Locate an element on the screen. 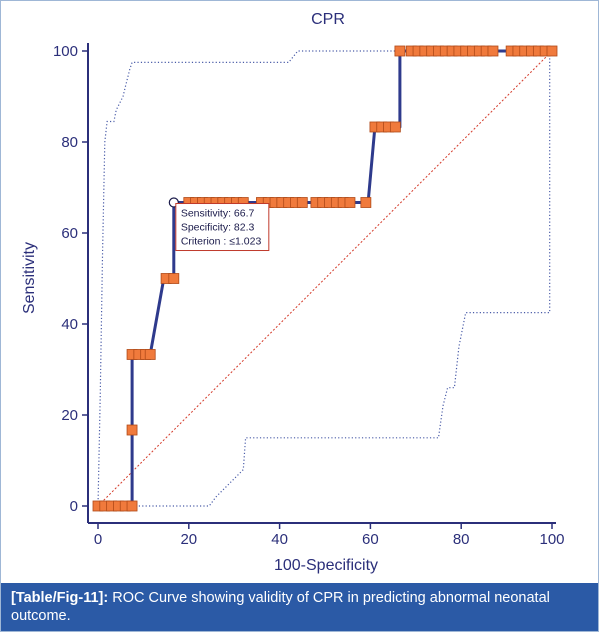  x-axis-label: 100-Specificity is located at coordinates (326, 565).